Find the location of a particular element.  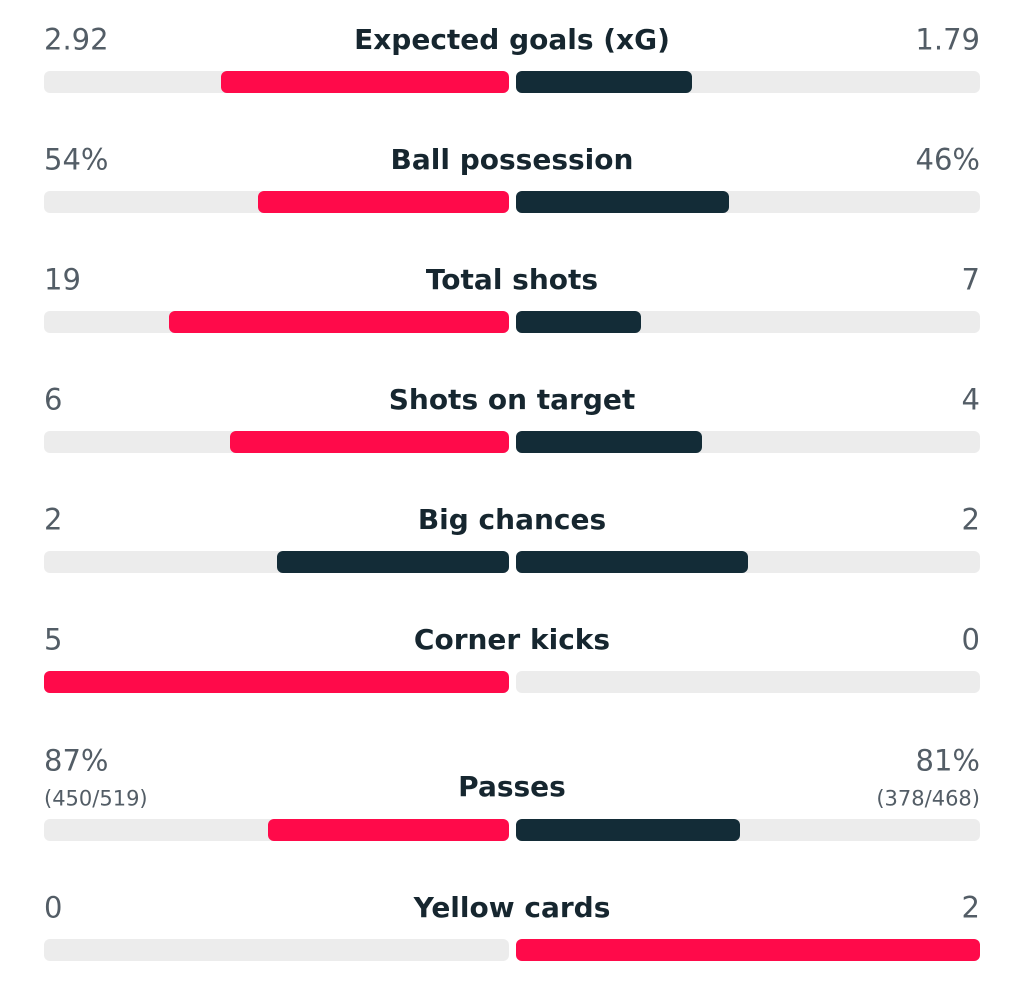

stat-label: Expected goals (xG) is located at coordinates (512, 39).